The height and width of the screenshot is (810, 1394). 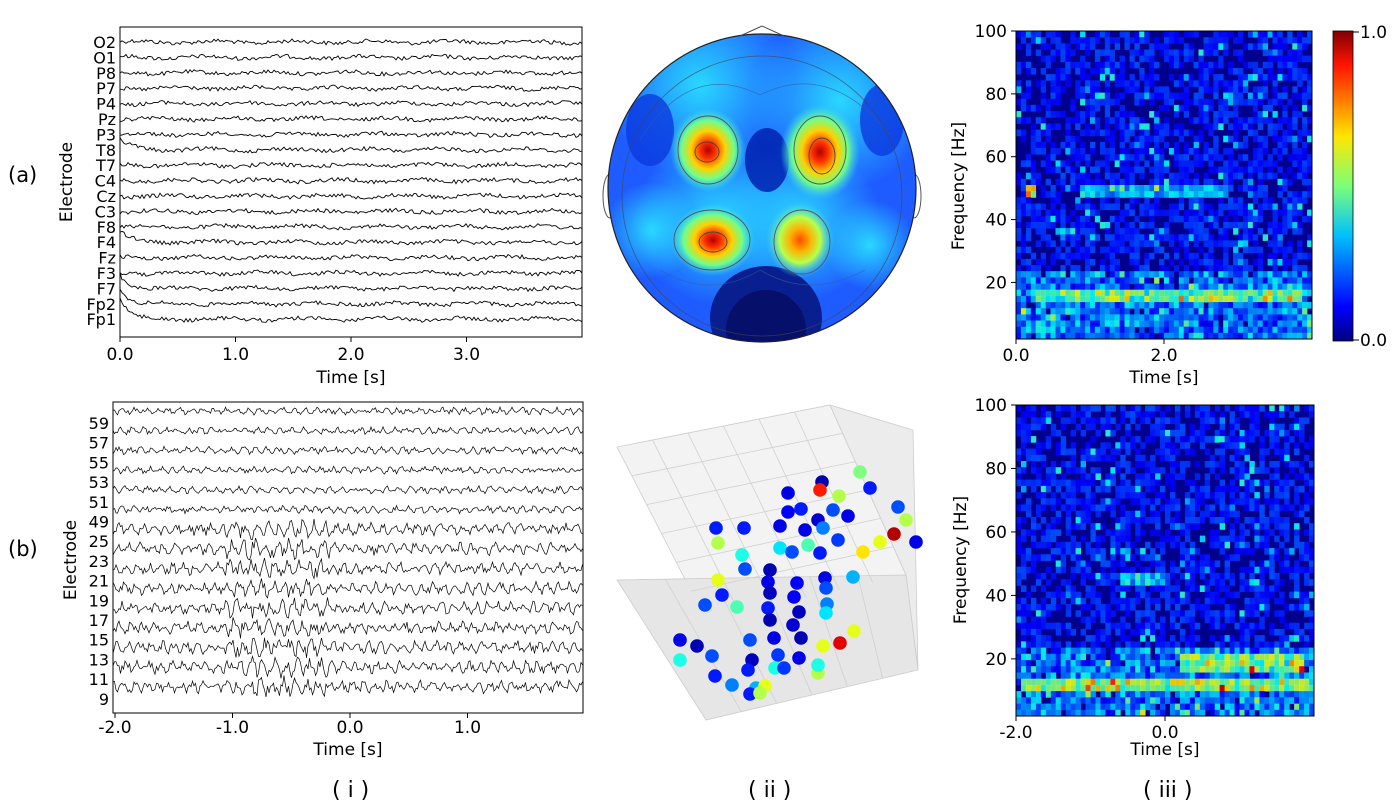 I want to click on channel-label-T8: T8, so click(x=105, y=150).